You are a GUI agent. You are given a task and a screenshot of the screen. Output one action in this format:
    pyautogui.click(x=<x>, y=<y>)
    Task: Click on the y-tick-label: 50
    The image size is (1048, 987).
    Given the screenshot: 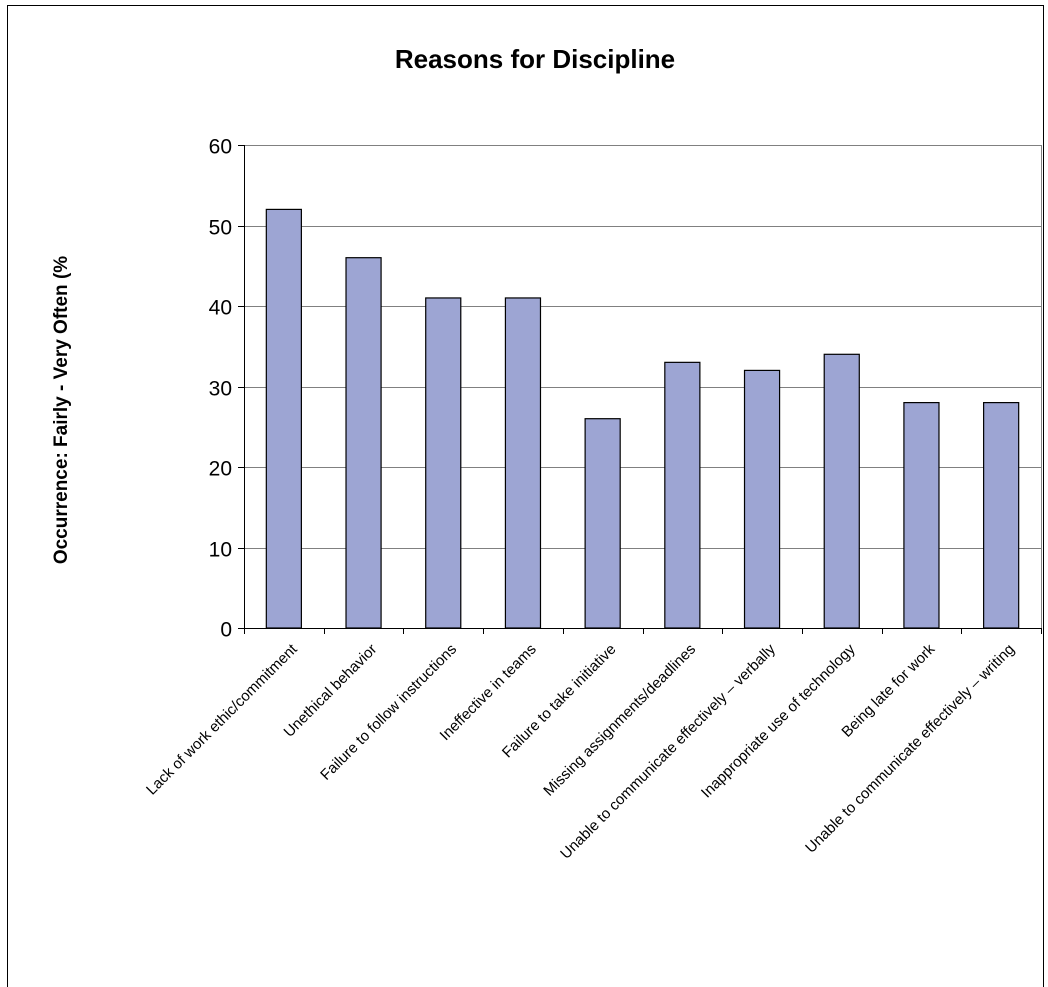 What is the action you would take?
    pyautogui.click(x=220, y=228)
    